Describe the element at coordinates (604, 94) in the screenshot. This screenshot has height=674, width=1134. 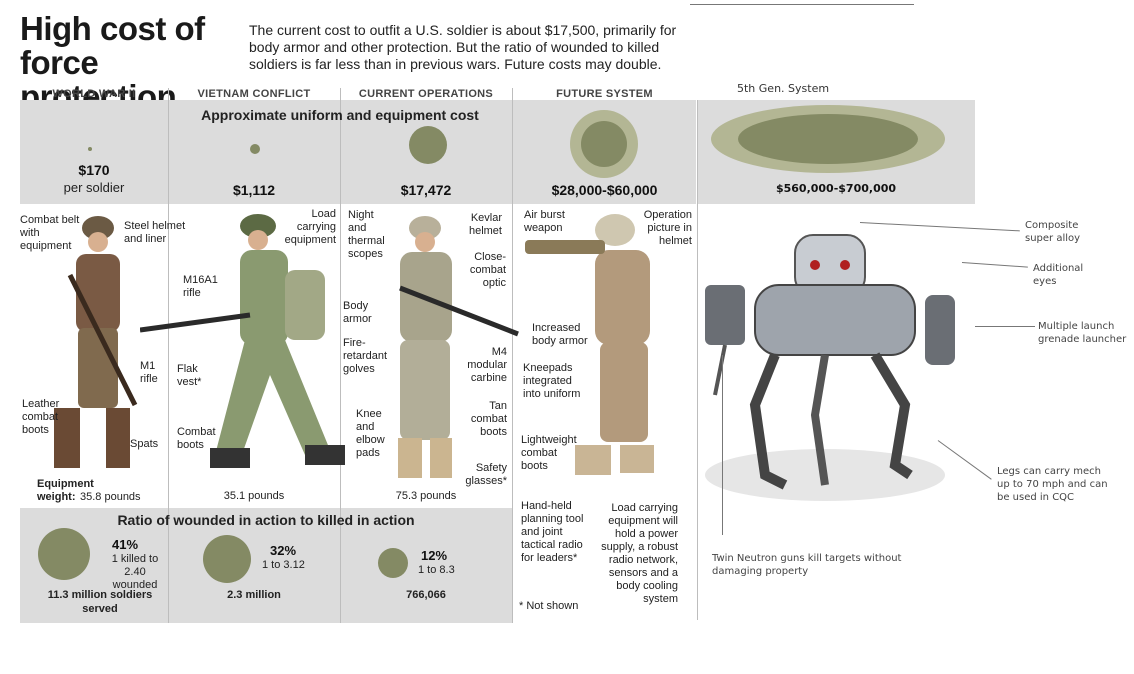
I see `era-future: FUTURE SYSTEM` at that location.